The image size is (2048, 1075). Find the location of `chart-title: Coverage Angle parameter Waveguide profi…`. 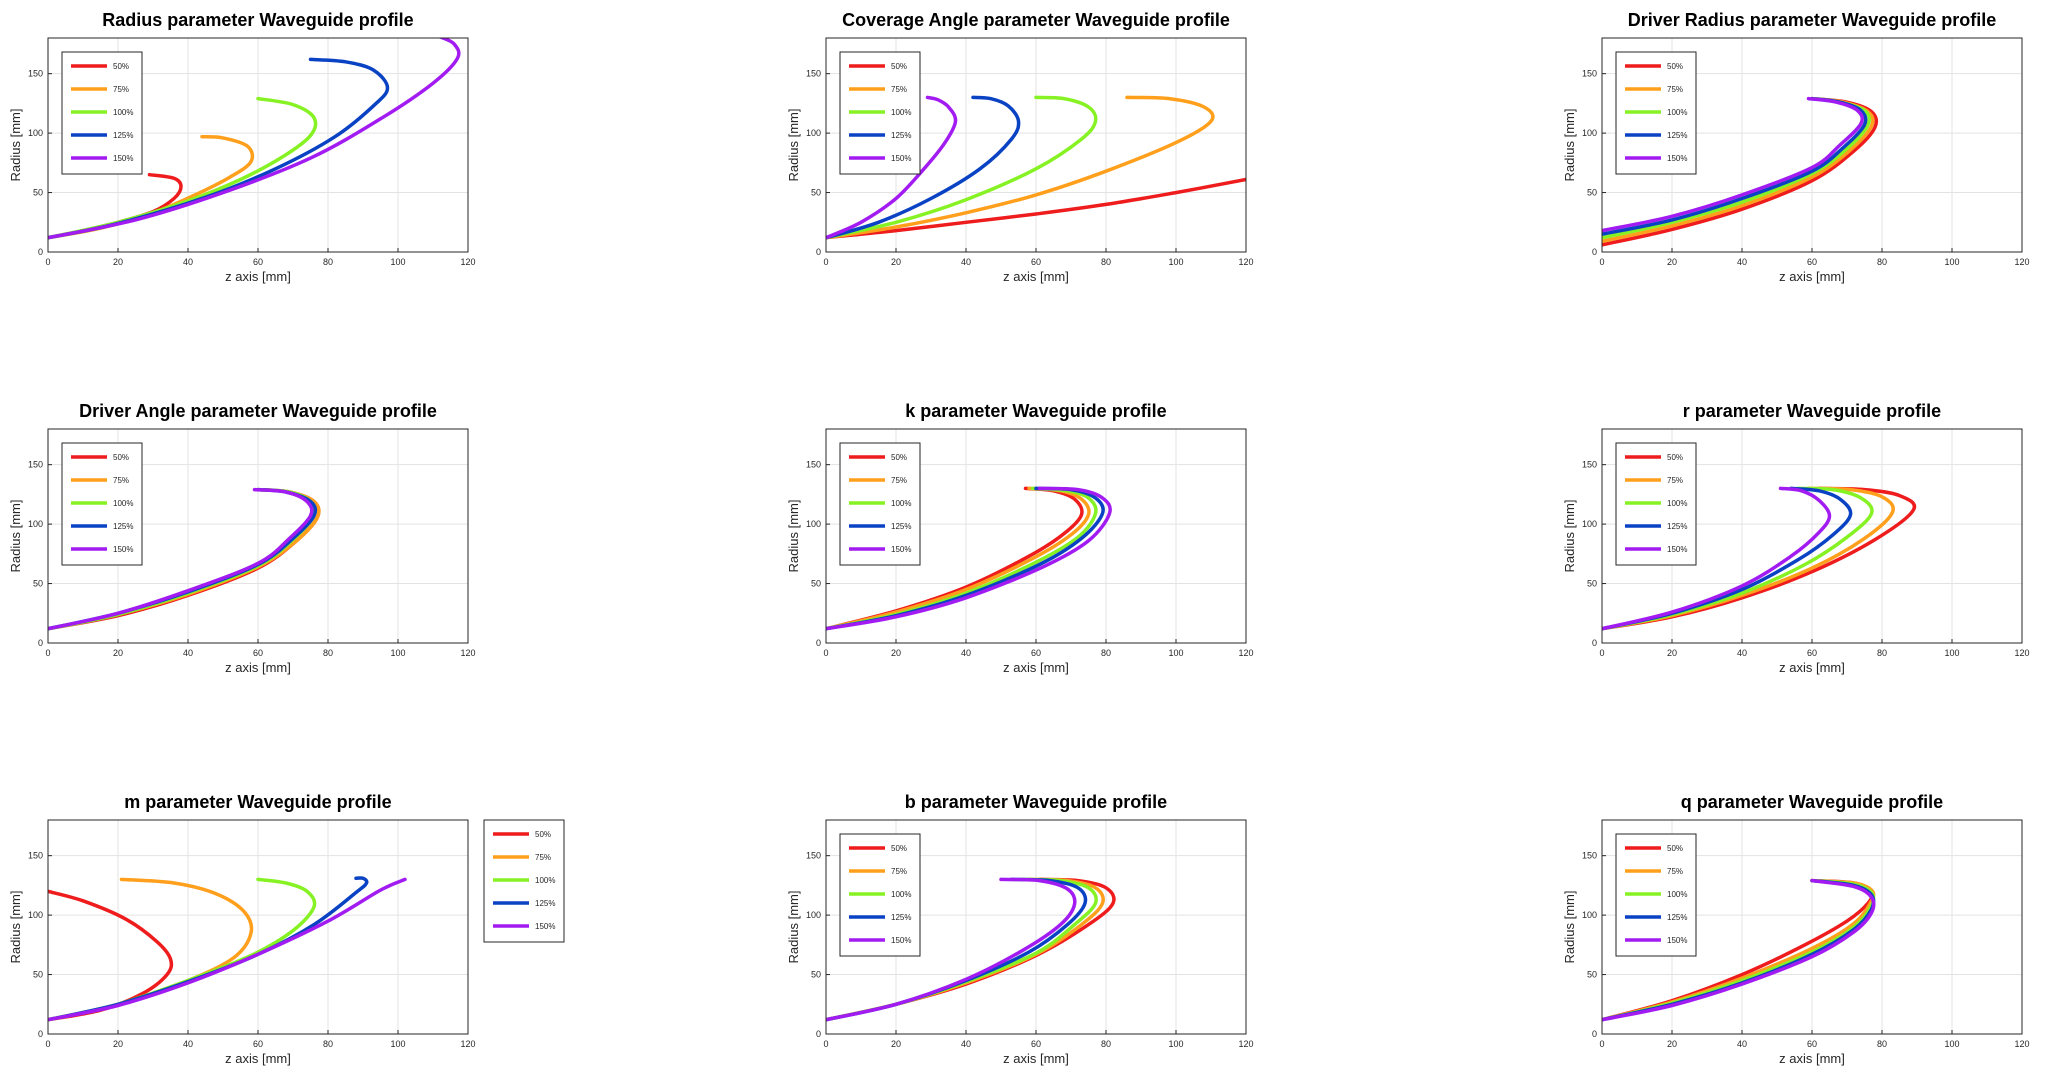

chart-title: Coverage Angle parameter Waveguide profi… is located at coordinates (1036, 20).